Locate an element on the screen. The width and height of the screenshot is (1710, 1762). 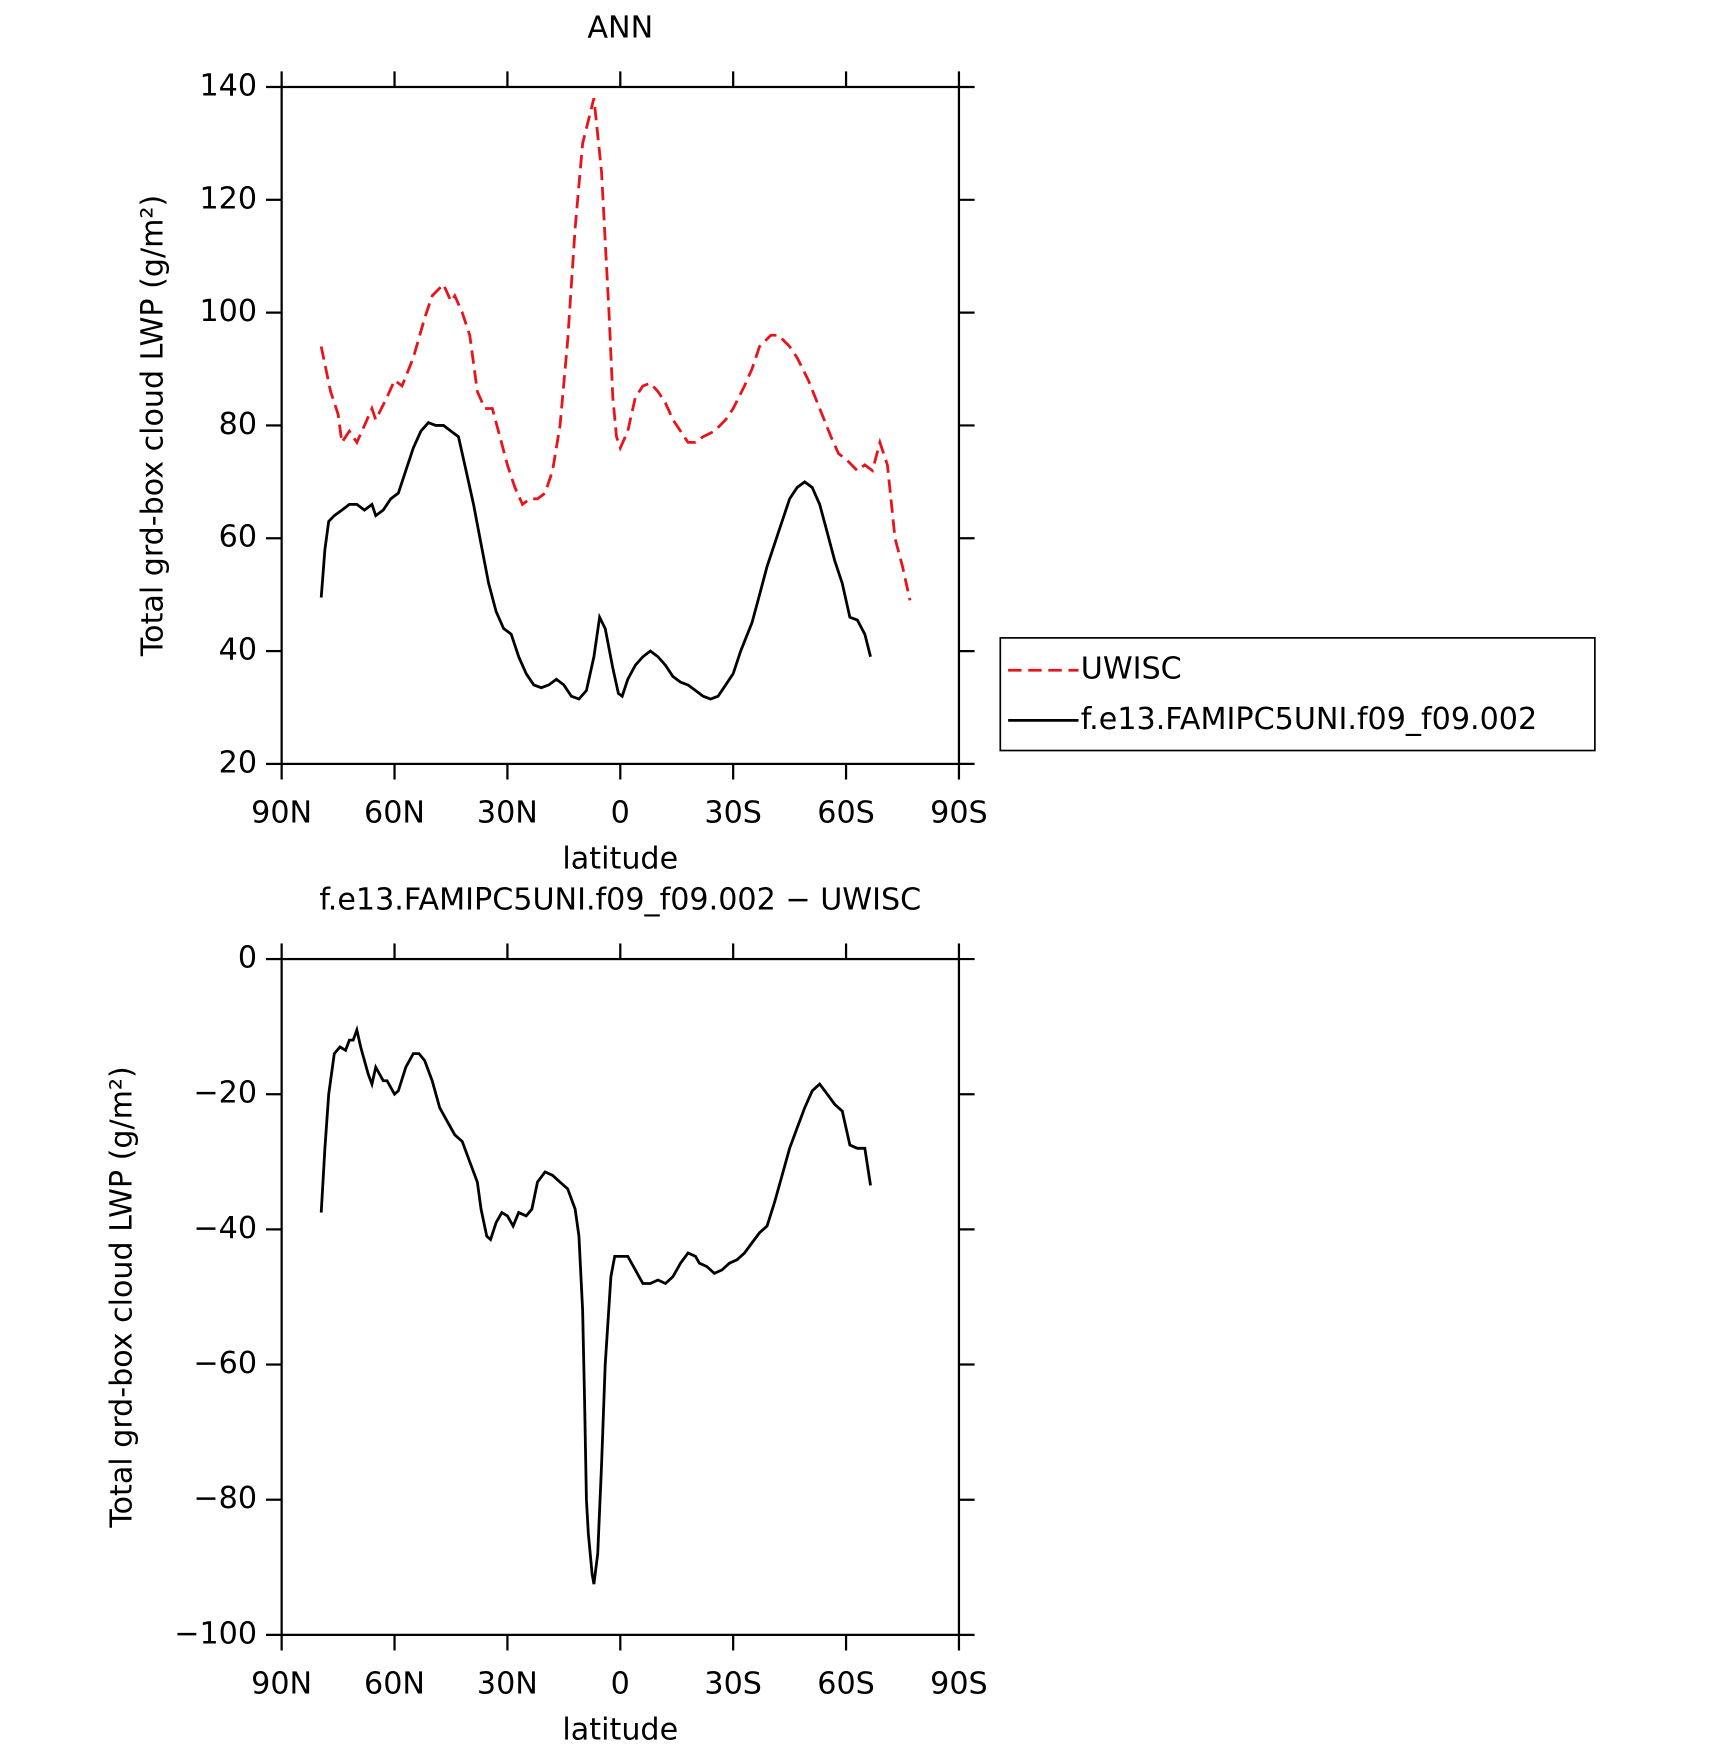
legend-box is located at coordinates (1297, 694).